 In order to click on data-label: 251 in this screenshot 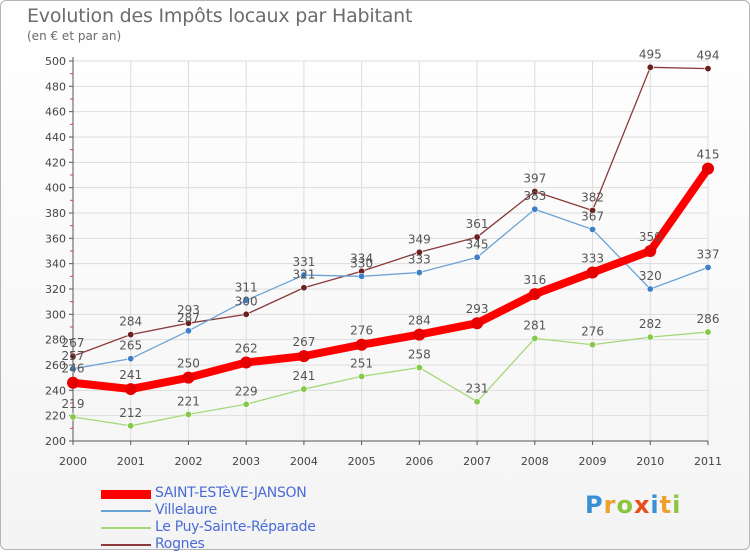, I will do `click(361, 363)`.